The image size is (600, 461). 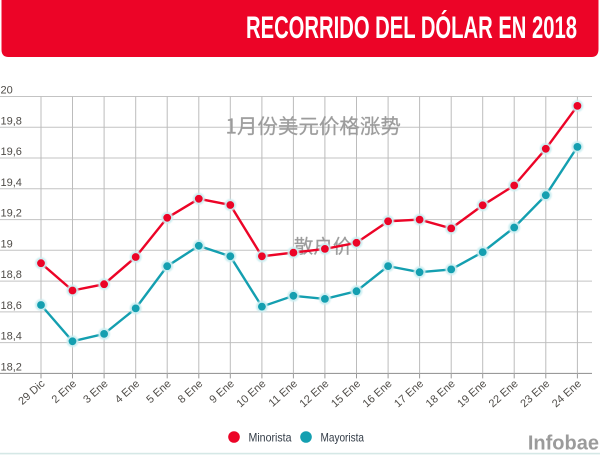 I want to click on svg-text: 18,2, so click(x=11, y=367).